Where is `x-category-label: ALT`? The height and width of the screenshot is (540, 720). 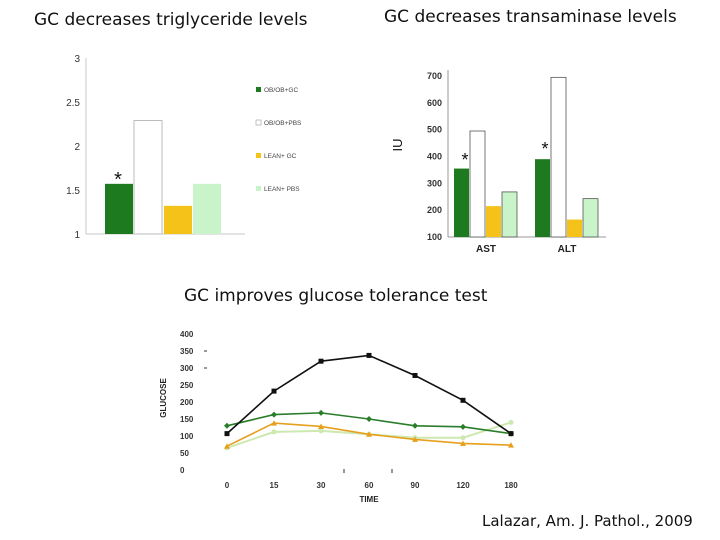
x-category-label: ALT is located at coordinates (567, 249).